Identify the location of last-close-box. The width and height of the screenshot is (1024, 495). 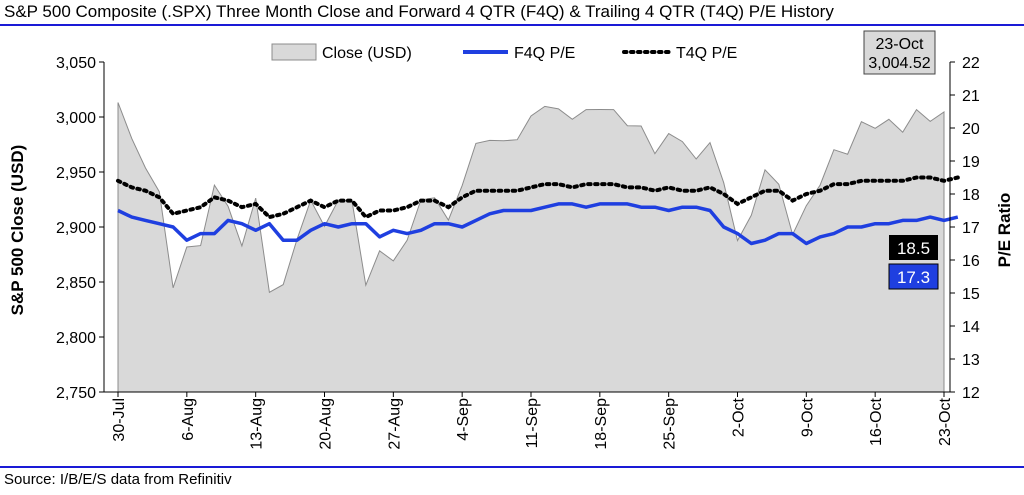
(899, 52).